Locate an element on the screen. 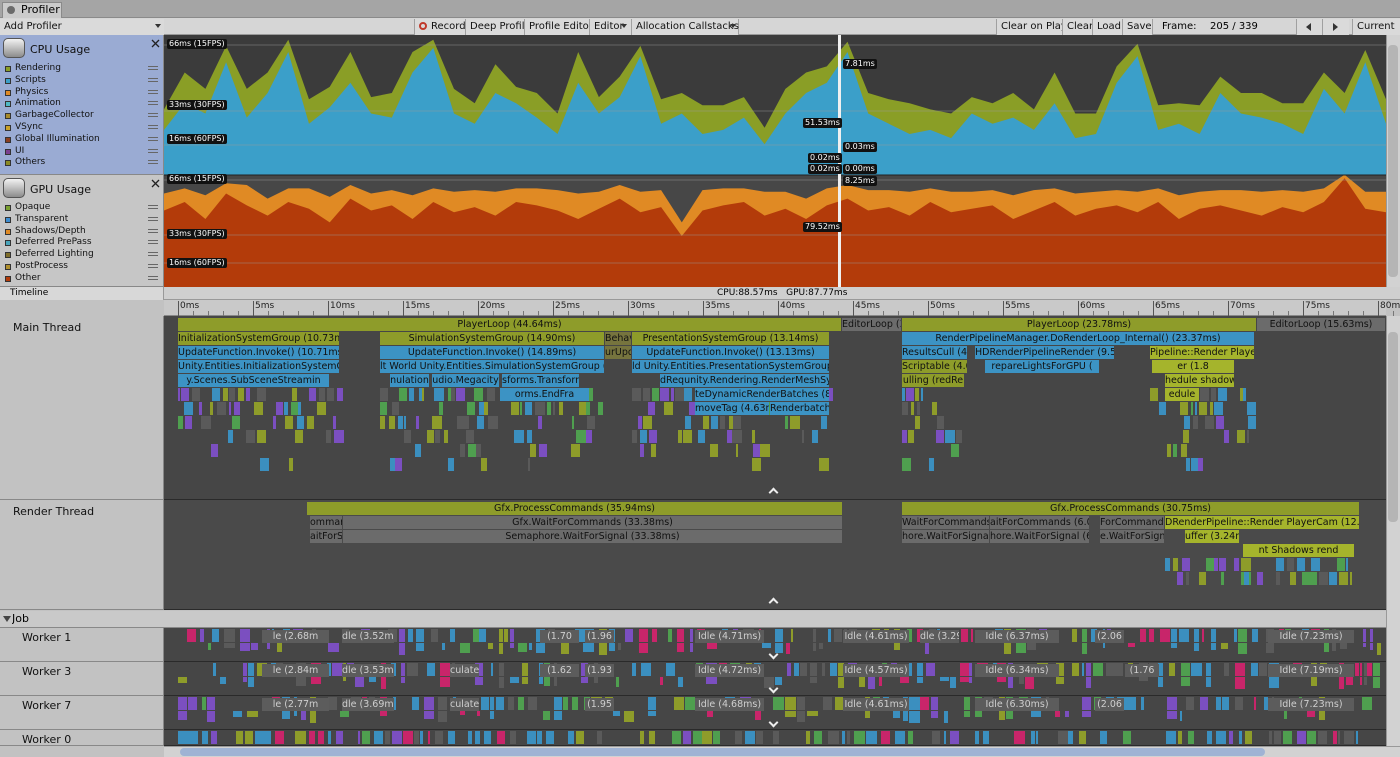  timeline-bar: Idle (6.34ms) is located at coordinates (1017, 670).